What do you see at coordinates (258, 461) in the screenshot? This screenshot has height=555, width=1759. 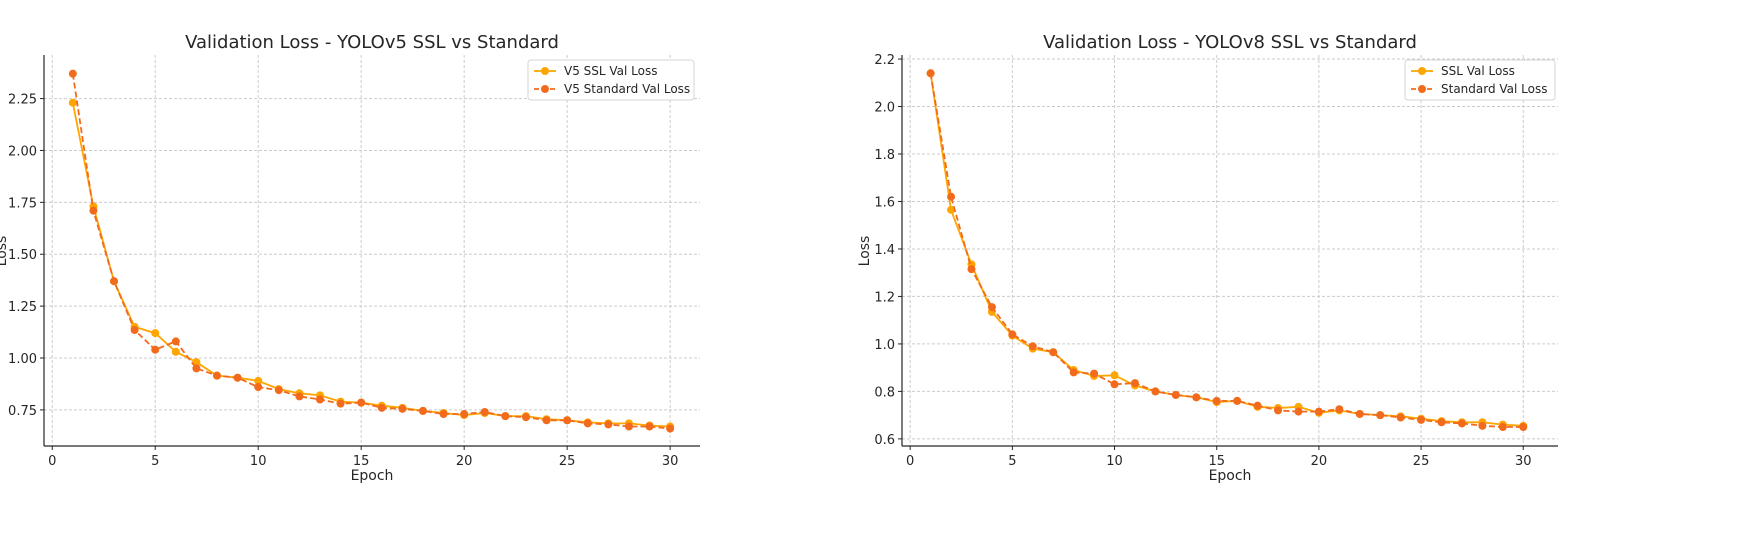 I see `x-tick-label: 10` at bounding box center [258, 461].